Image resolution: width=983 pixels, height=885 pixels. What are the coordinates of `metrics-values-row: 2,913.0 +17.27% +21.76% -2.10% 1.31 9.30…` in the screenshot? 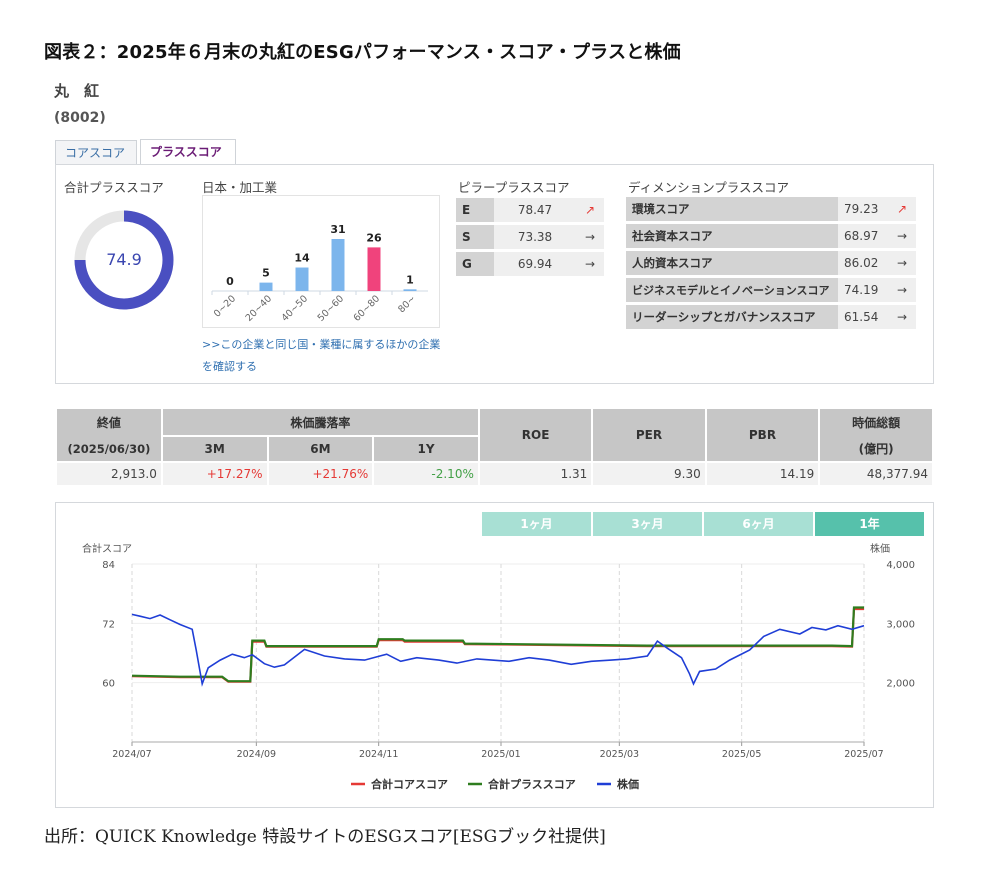 It's located at (494, 474).